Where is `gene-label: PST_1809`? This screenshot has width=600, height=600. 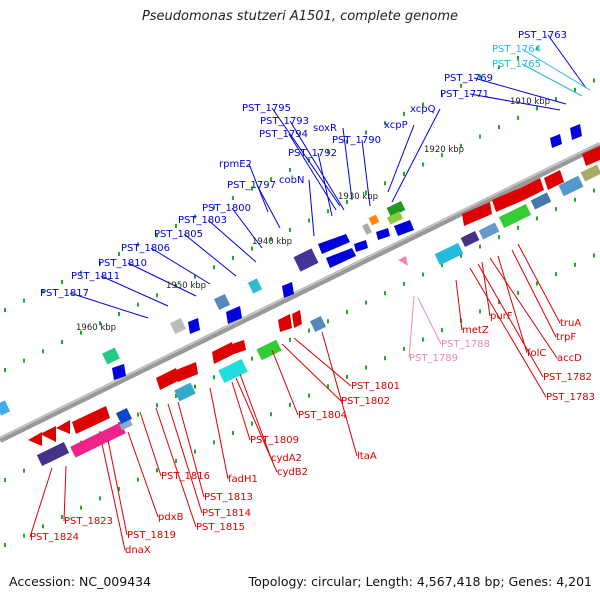
gene-label: PST_1809 is located at coordinates (274, 440).